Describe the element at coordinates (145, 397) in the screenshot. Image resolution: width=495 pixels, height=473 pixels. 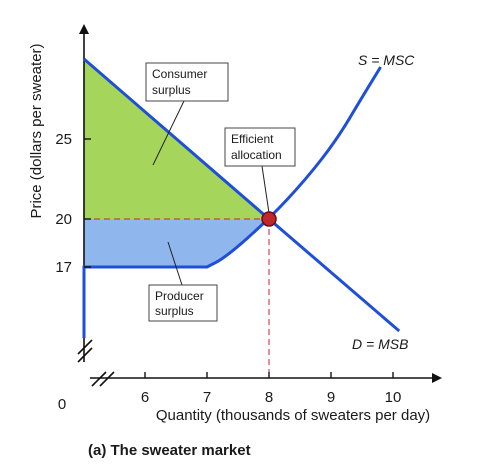
I see `x-tick-label: 6` at that location.